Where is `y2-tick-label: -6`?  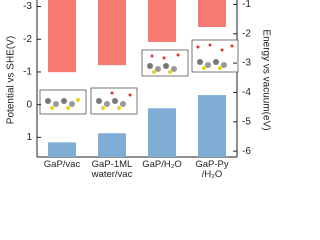
y2-tick-label: -6 is located at coordinates (246, 151).